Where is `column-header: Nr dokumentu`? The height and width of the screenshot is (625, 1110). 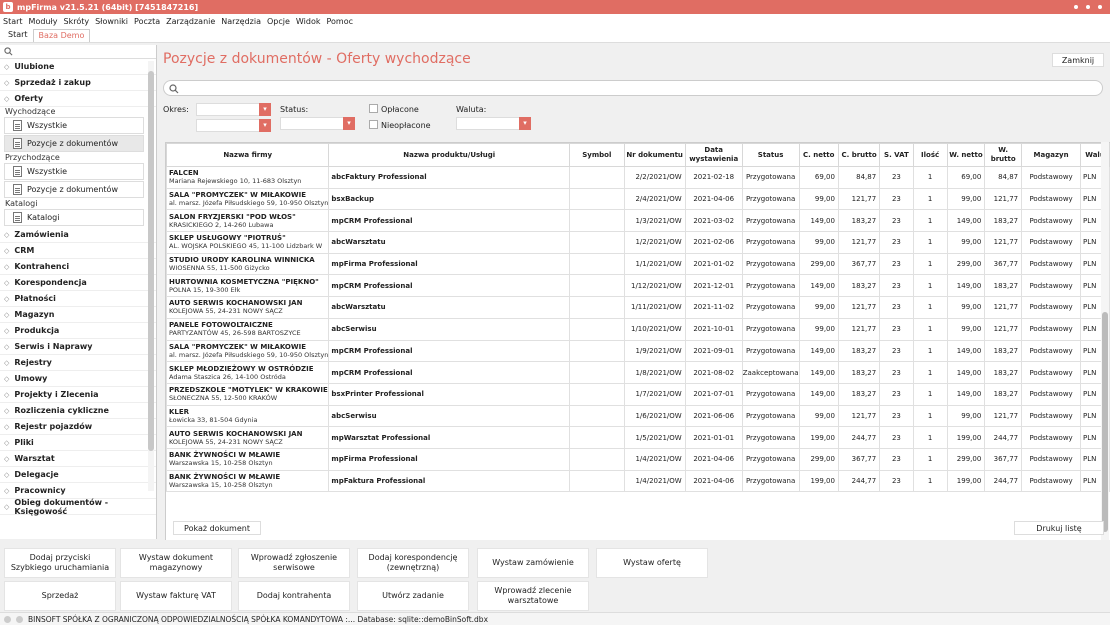 column-header: Nr dokumentu is located at coordinates (654, 155).